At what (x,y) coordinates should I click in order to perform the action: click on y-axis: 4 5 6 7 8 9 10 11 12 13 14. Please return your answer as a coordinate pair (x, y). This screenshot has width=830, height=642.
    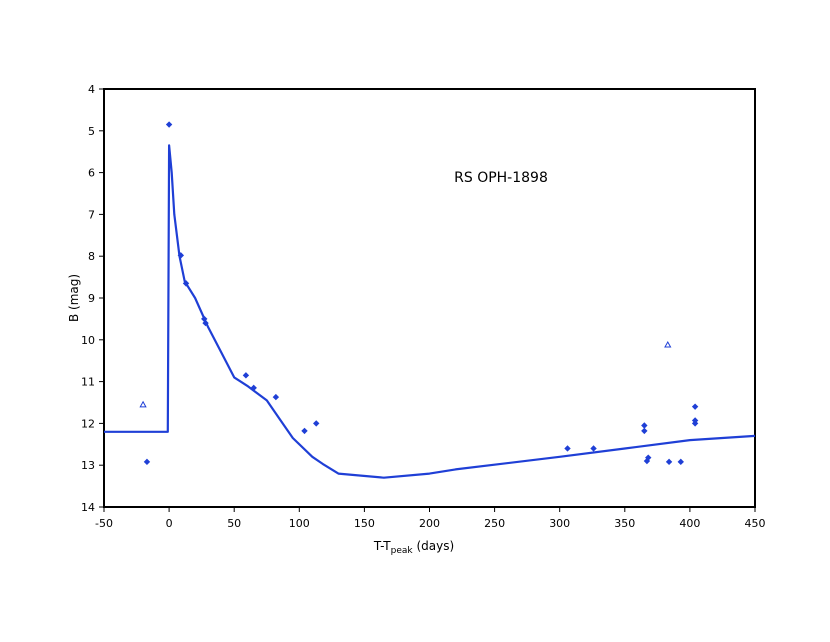
    Looking at the image, I should click on (92, 298).